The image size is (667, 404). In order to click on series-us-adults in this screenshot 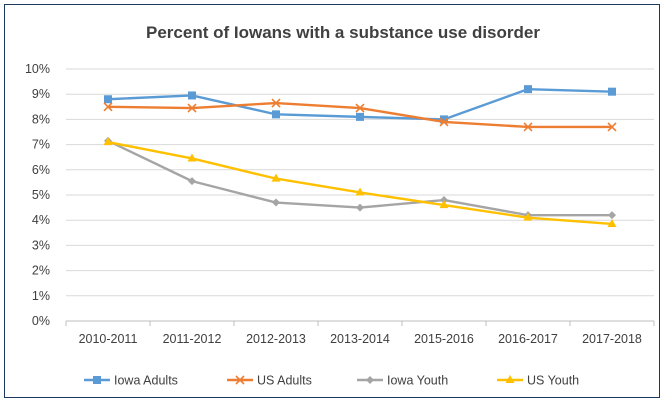, I will do `click(360, 115)`.